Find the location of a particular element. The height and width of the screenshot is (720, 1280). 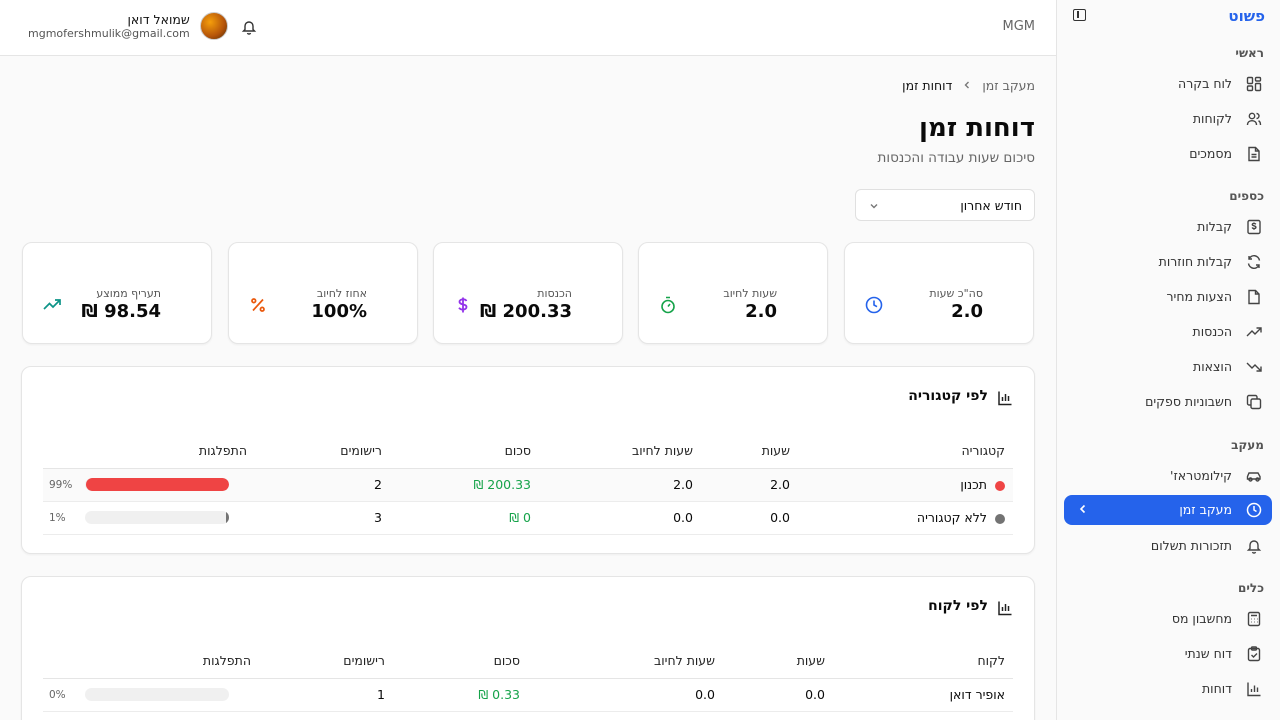

sidebar-item-time-tracking: מעקב זמן is located at coordinates (1168, 510).